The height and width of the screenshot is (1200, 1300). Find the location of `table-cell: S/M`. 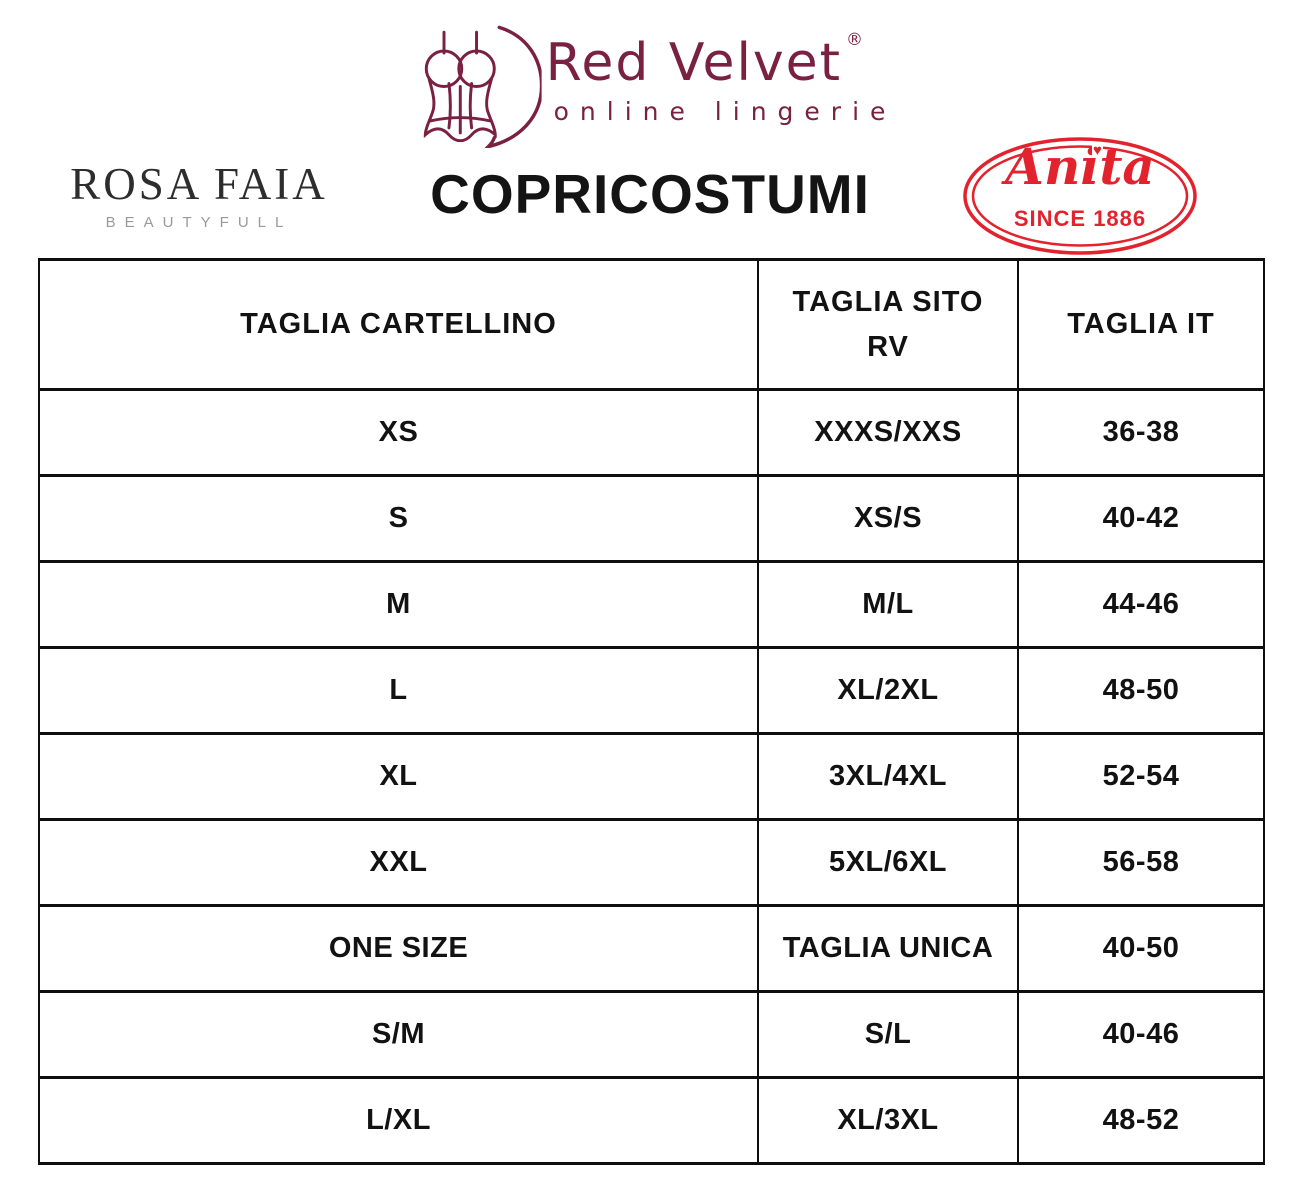

table-cell: S/M is located at coordinates (398, 1034).